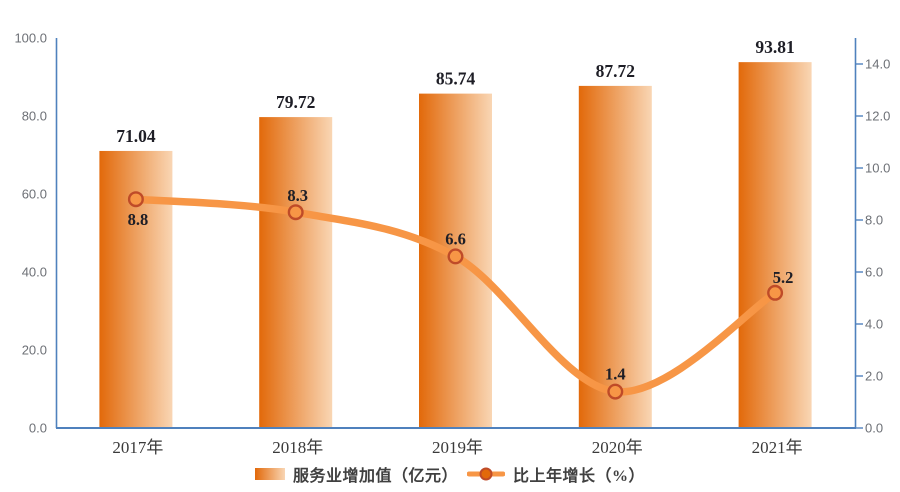 The image size is (900, 492). I want to click on right-axis-tick-label: 10.0, so click(877, 168).